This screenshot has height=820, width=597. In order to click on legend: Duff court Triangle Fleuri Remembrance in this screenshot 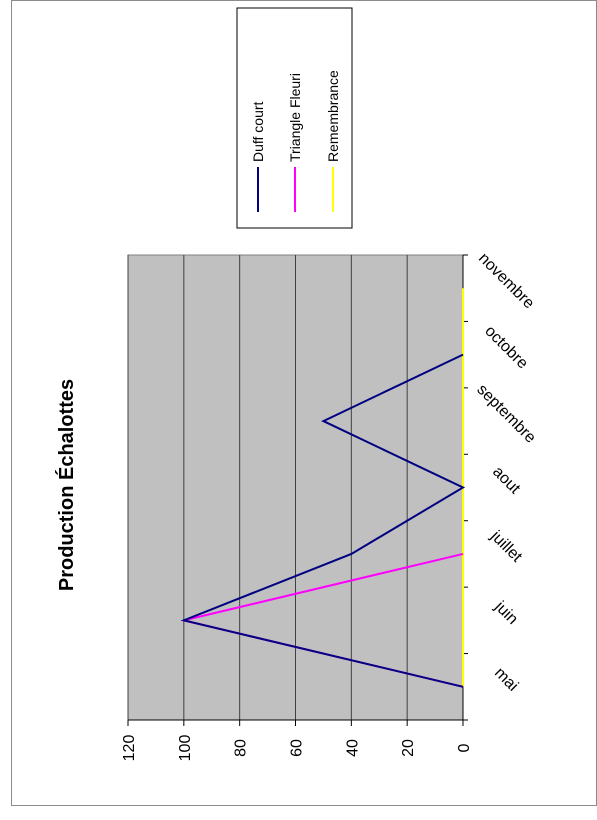, I will do `click(294, 118)`.